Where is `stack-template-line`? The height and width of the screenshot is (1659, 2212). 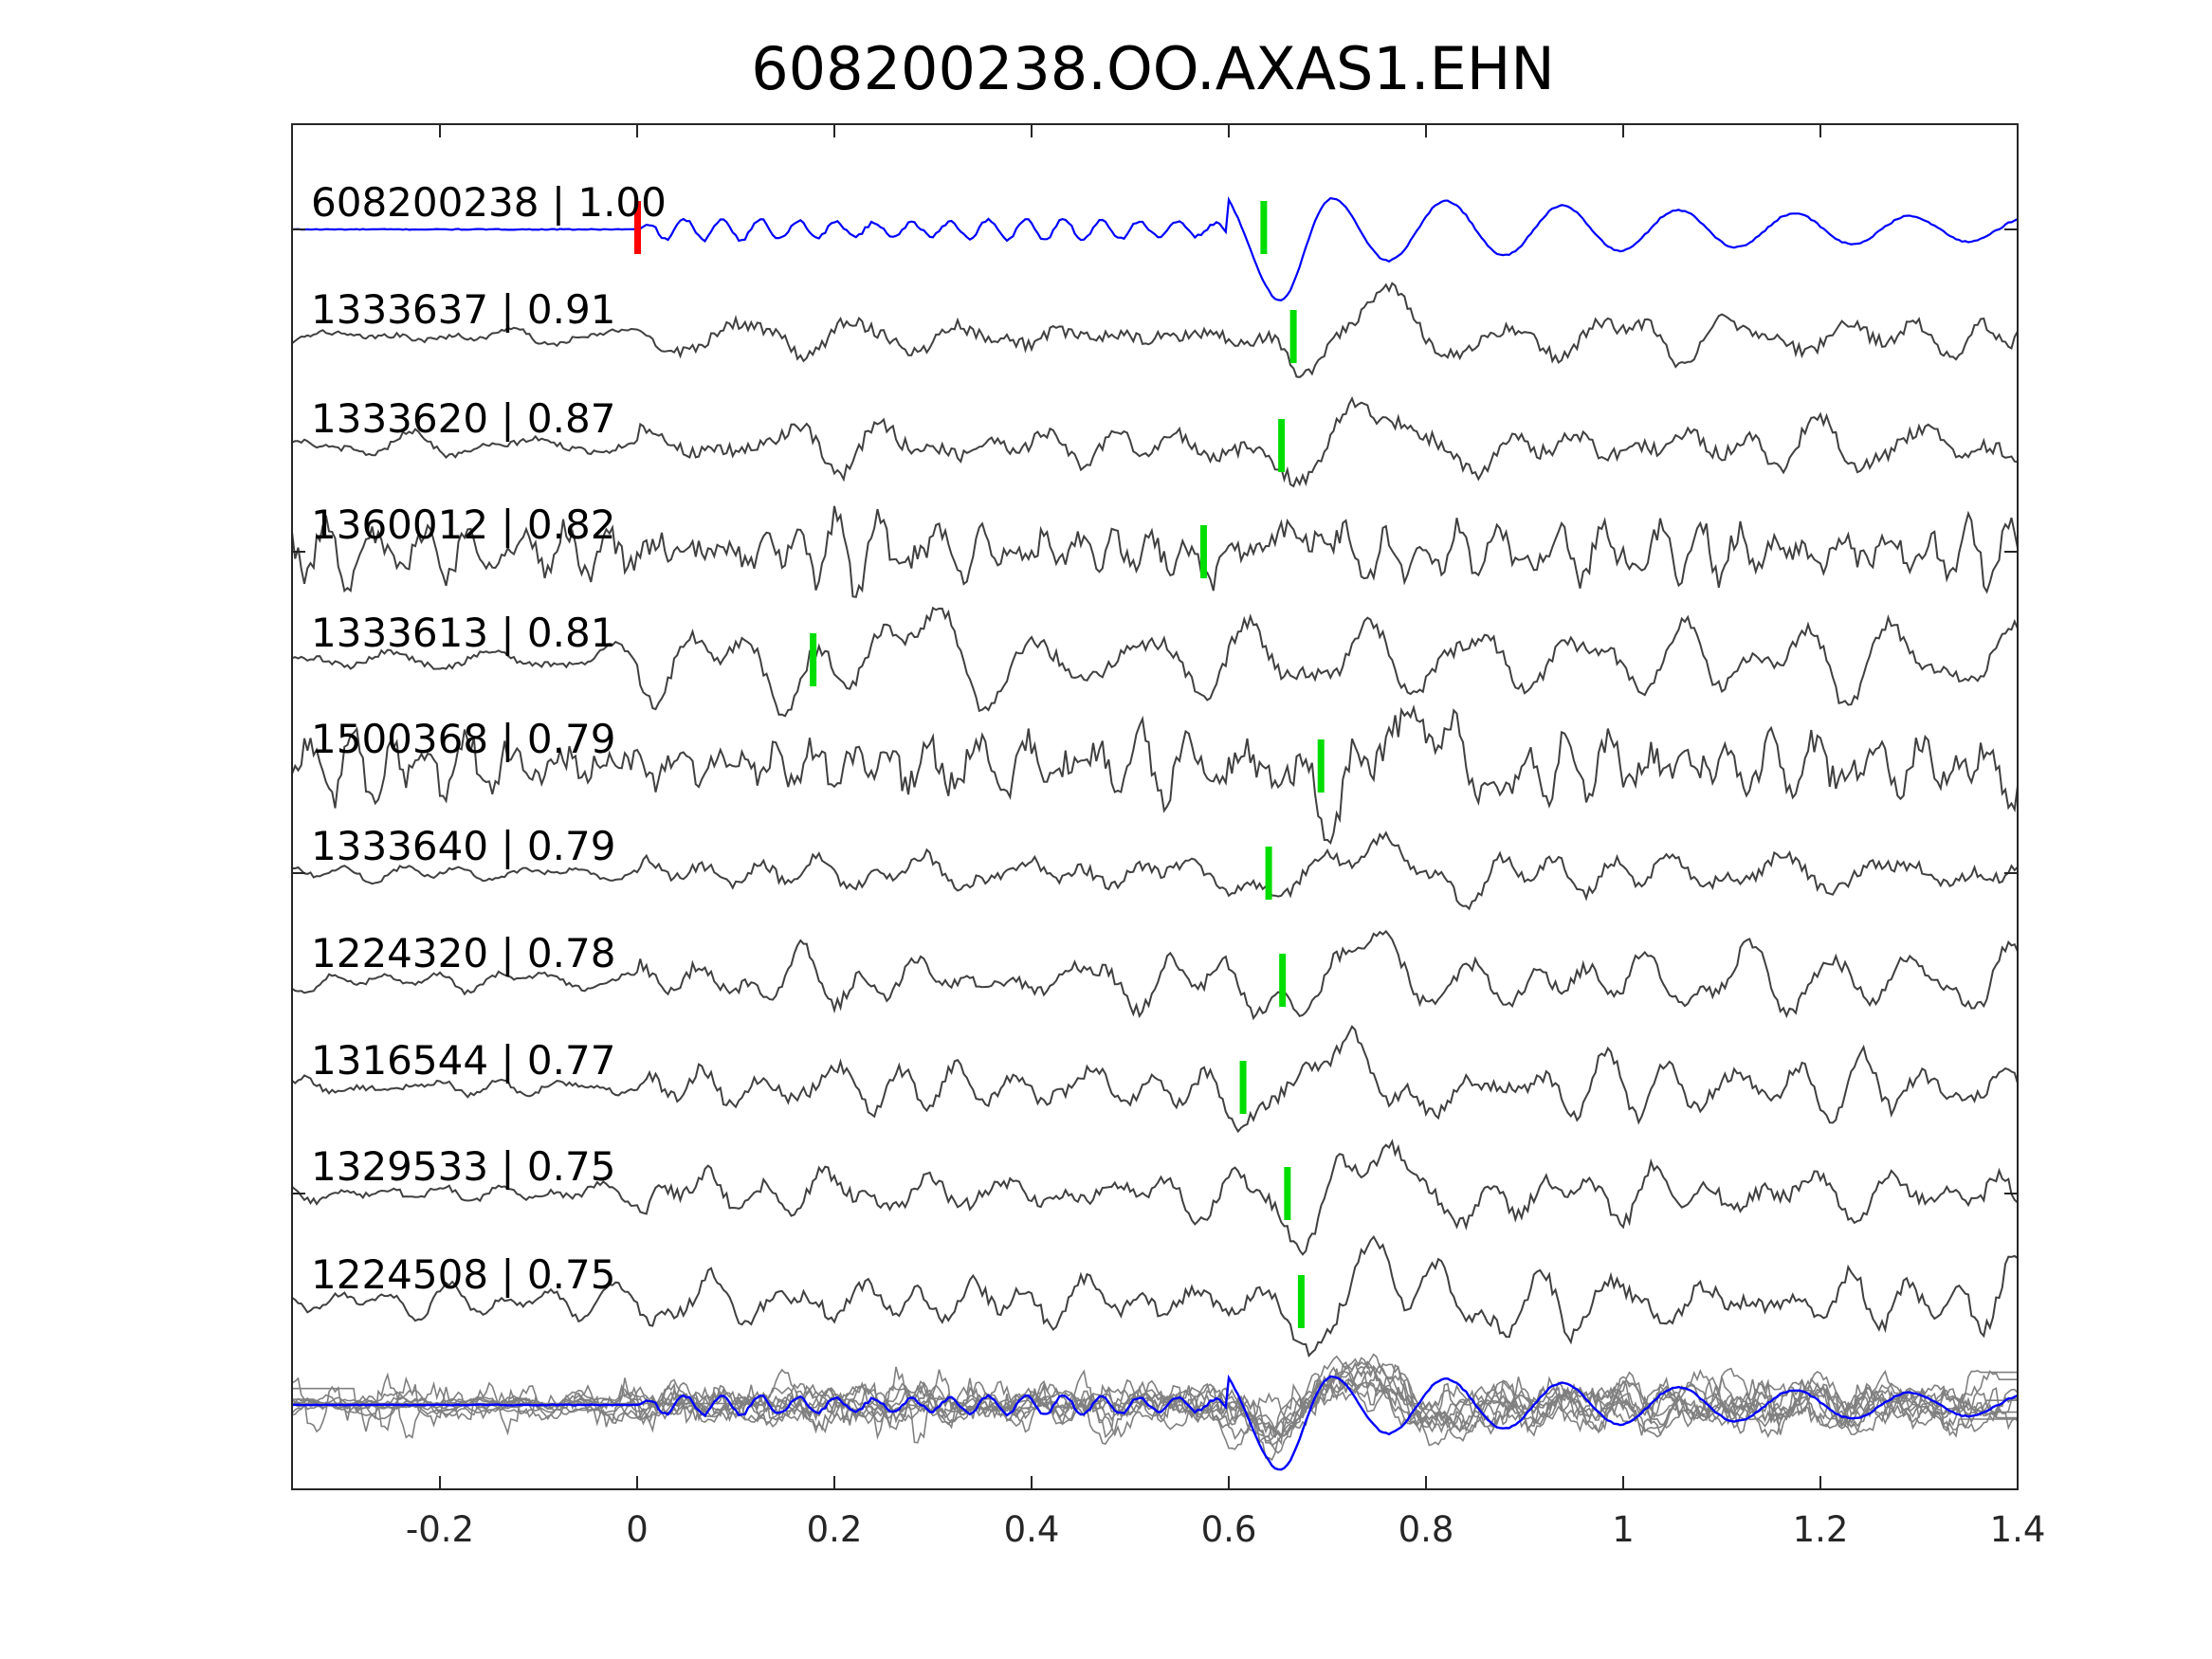 stack-template-line is located at coordinates (1155, 1422).